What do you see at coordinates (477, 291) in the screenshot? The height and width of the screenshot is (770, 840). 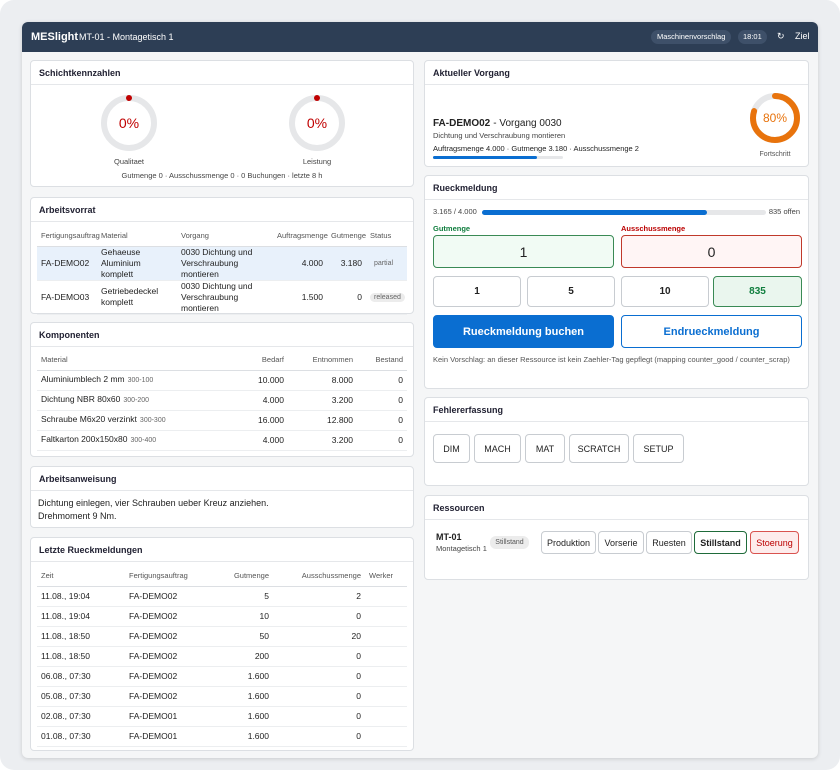 I see `quick-button: 1` at bounding box center [477, 291].